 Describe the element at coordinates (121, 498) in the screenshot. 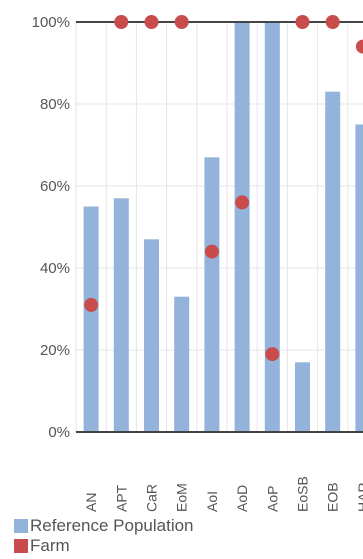

I see `x-tick-label: APT` at that location.